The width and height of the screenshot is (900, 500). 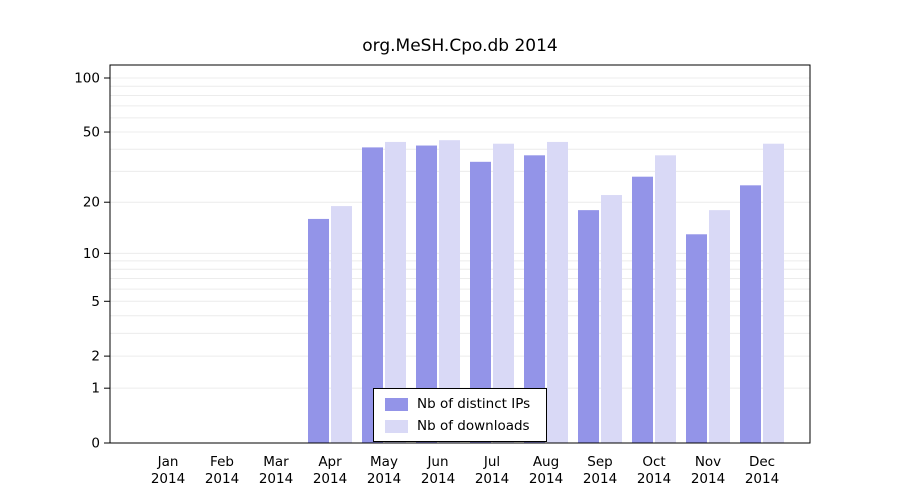 I want to click on y-tick-label: 100, so click(x=87, y=79).